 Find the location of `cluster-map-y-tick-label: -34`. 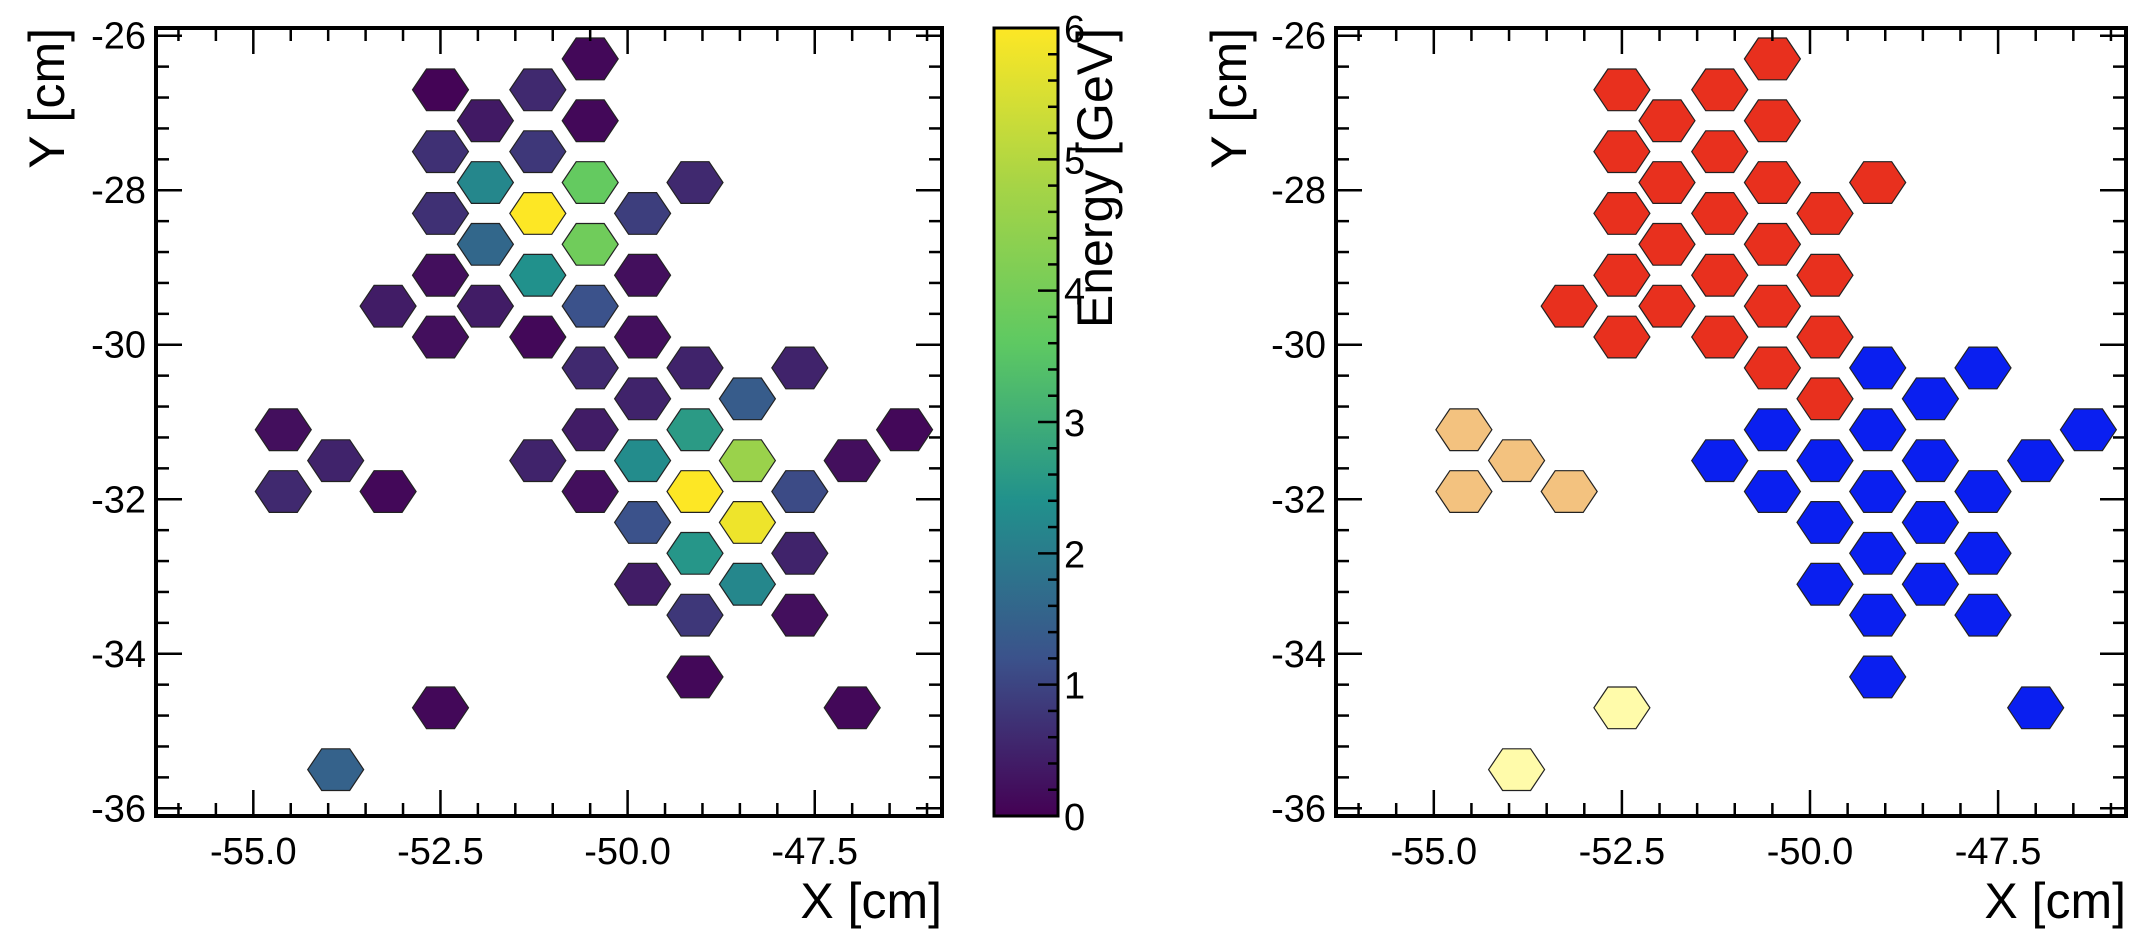

cluster-map-y-tick-label: -34 is located at coordinates (1298, 655).